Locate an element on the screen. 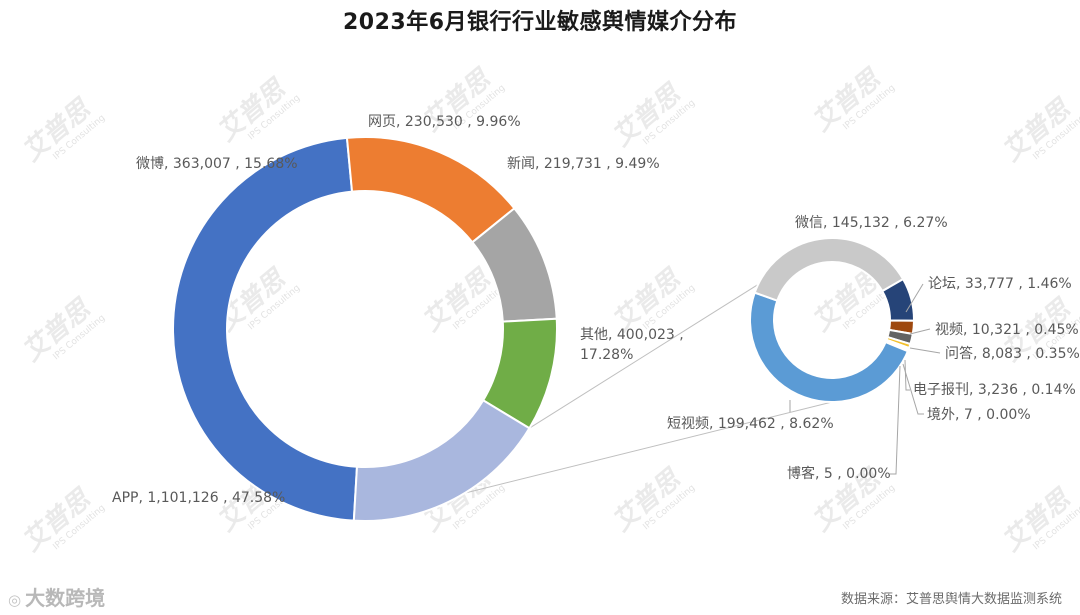 This screenshot has height=615, width=1080. label-qa: 问答, 8,083 , 0.35% is located at coordinates (1012, 353).